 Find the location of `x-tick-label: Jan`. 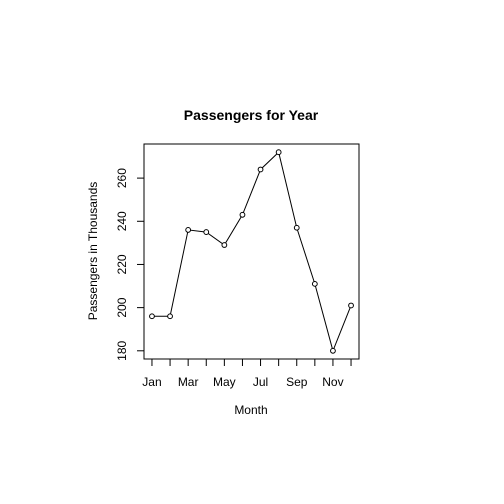

x-tick-label: Jan is located at coordinates (151, 382).